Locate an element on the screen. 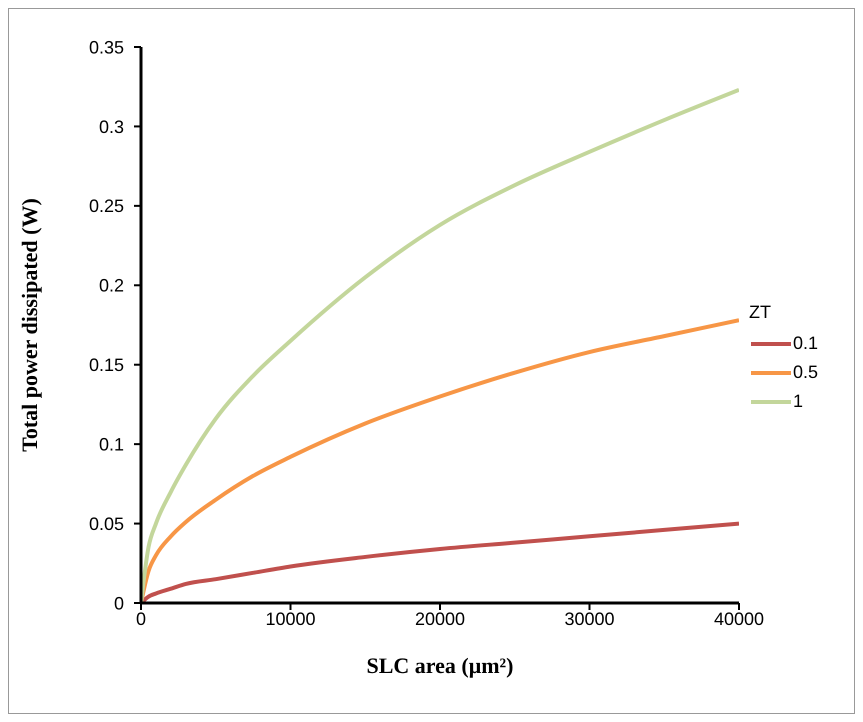 The image size is (863, 722). y-tick-label: 0.1 is located at coordinates (111, 444).